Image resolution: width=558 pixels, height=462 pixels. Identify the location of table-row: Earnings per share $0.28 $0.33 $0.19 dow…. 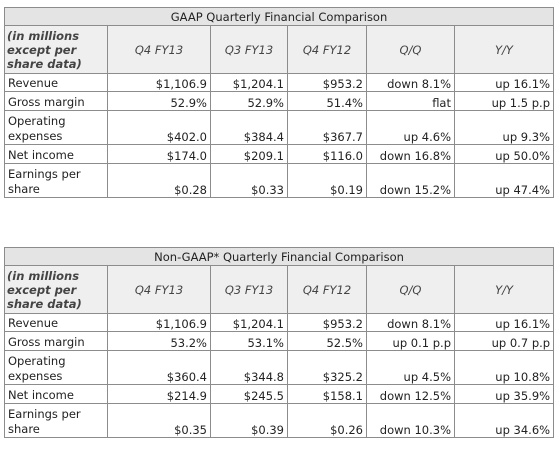
(279, 180).